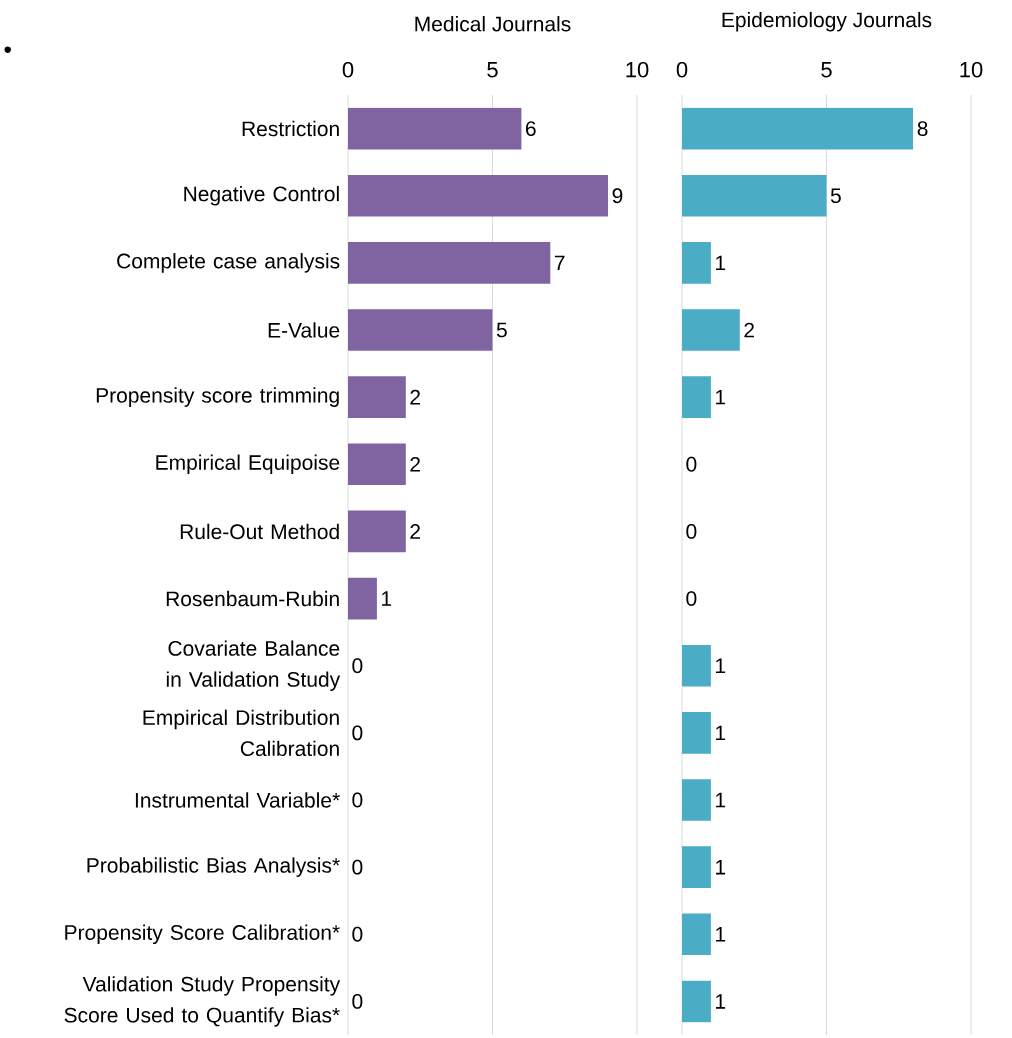 This screenshot has height=1038, width=1012. I want to click on data-label: 7, so click(559, 263).